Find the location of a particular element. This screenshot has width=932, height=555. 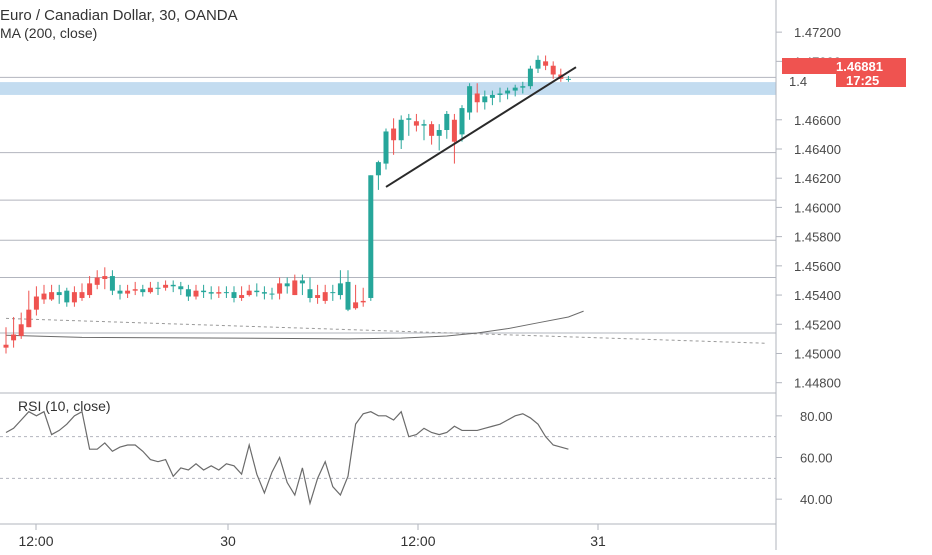

price-tick-label: 1.46400 is located at coordinates (817, 149).